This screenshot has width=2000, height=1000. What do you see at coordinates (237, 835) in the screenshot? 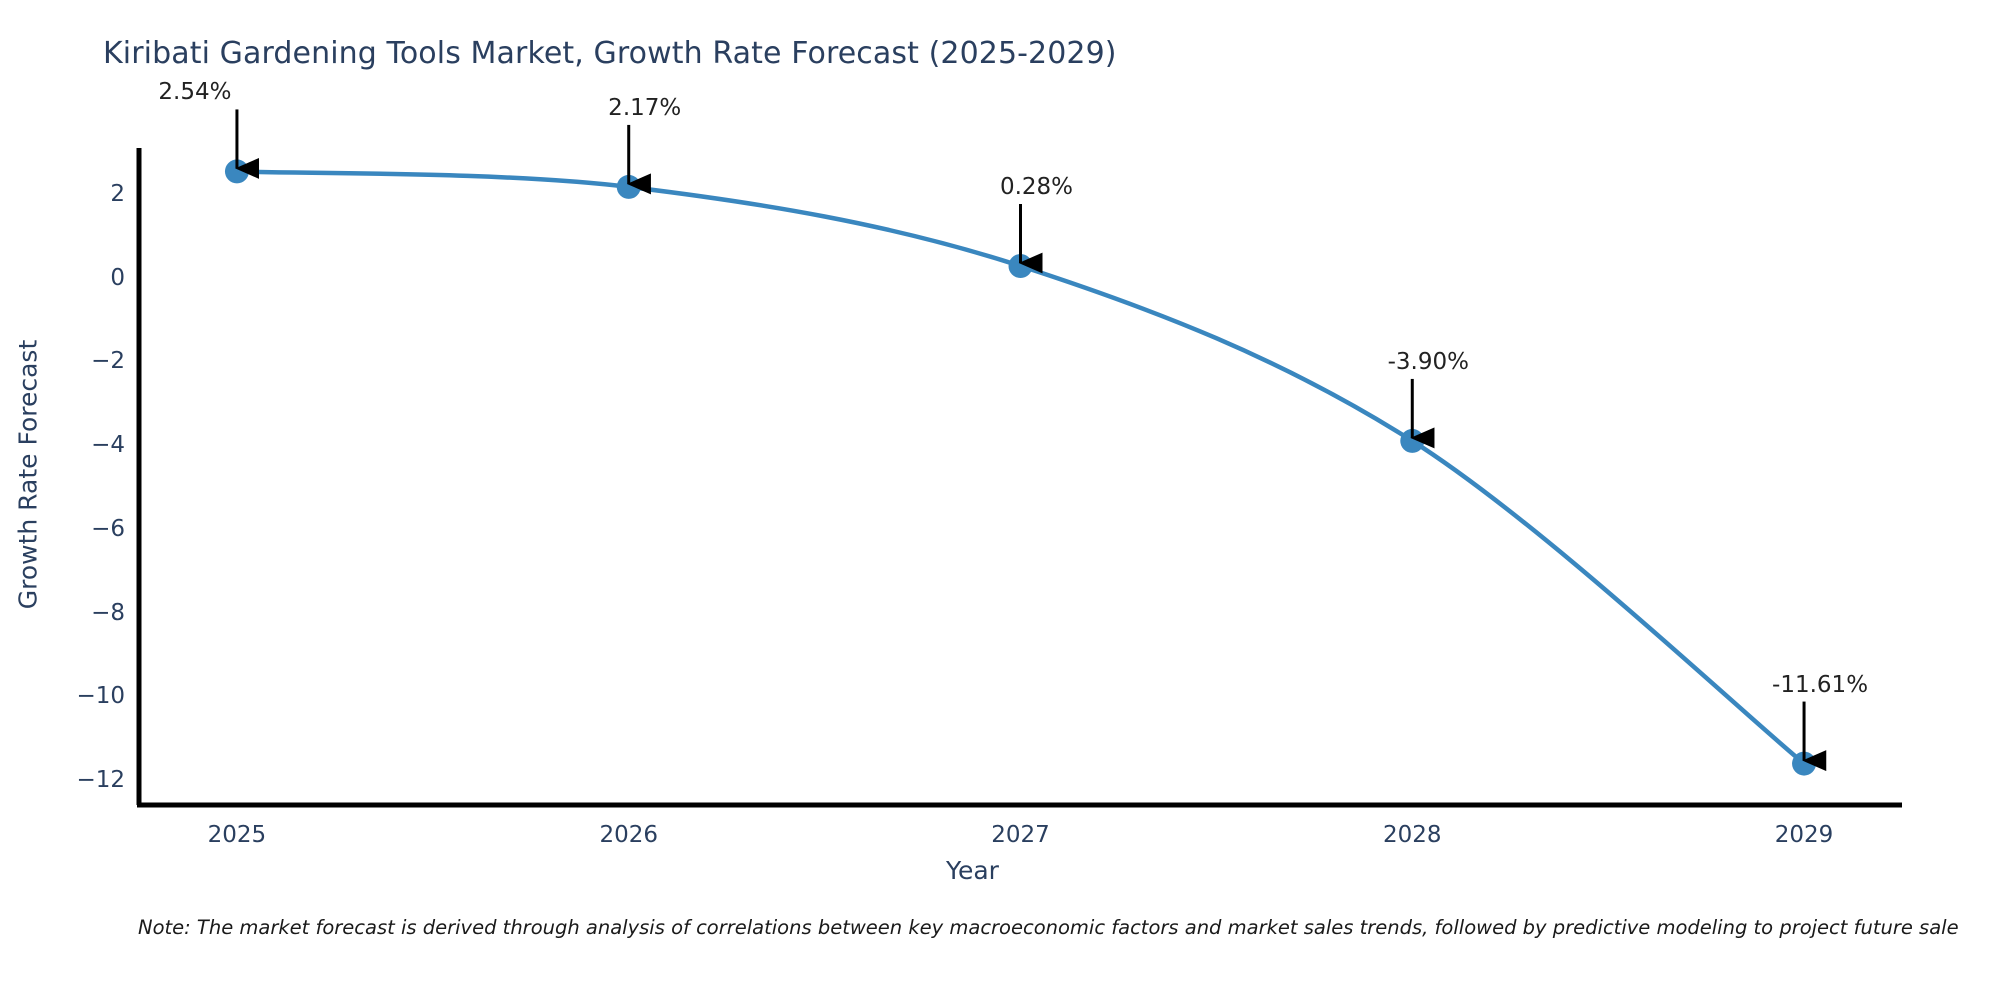
I see `x-axis-tick-label: 2025` at bounding box center [237, 835].